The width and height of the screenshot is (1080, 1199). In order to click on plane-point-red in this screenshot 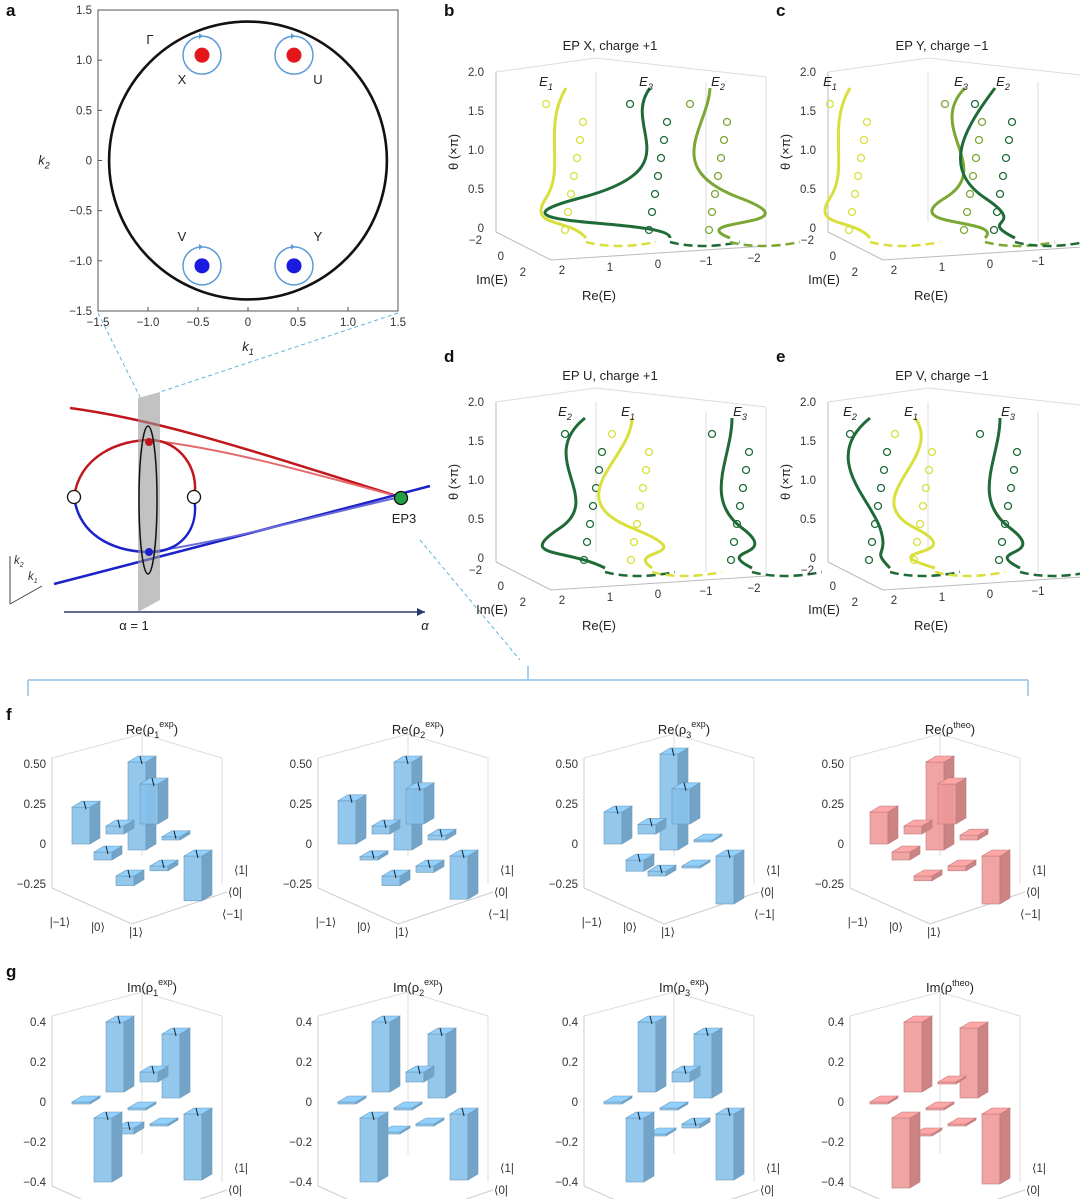, I will do `click(149, 442)`.